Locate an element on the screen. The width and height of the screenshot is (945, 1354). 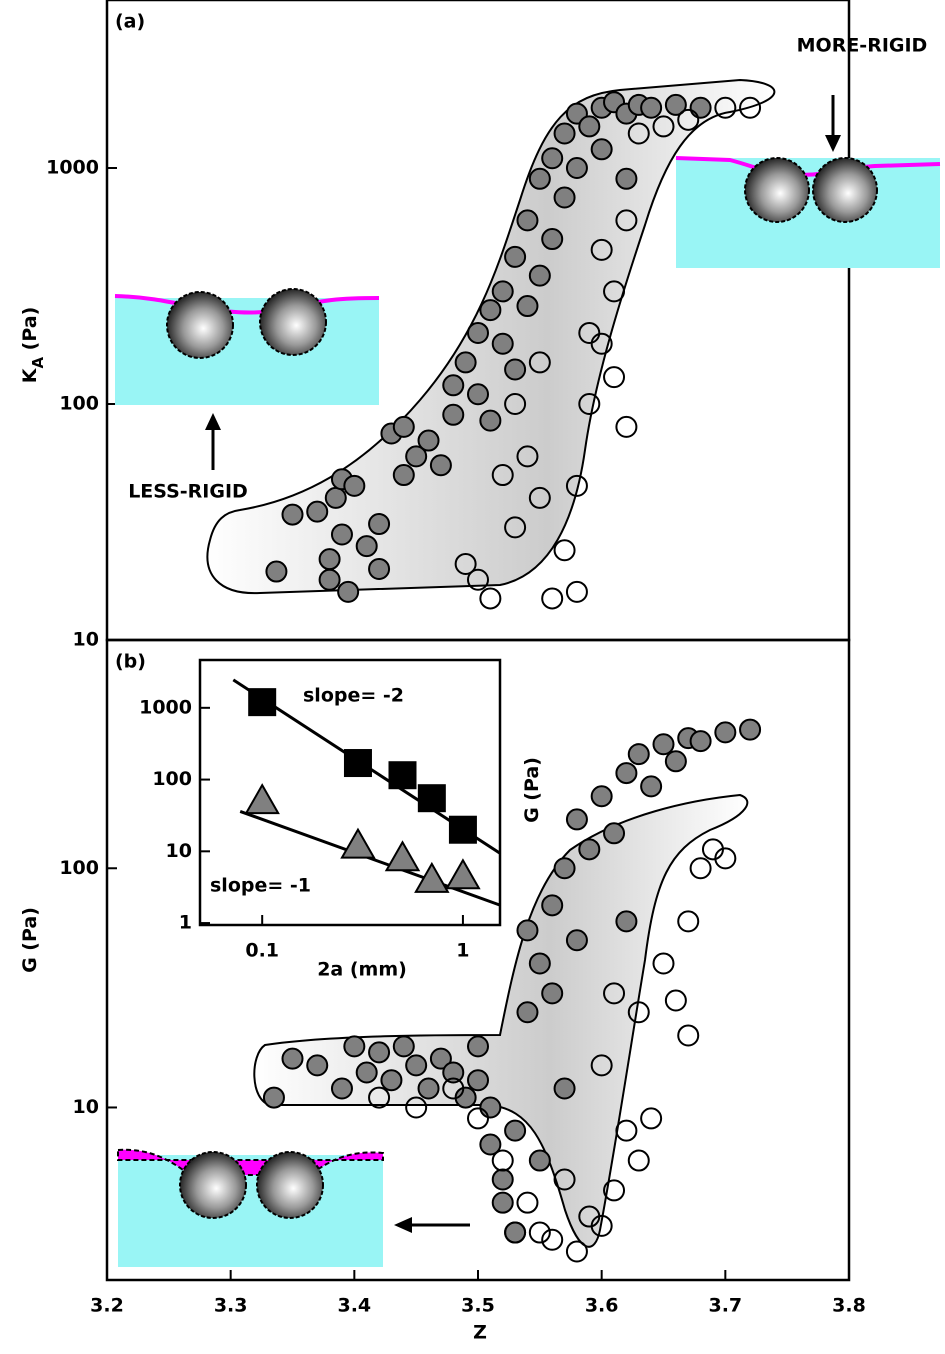
y-axis-label-part: G (Pa) is located at coordinates (532, 790).